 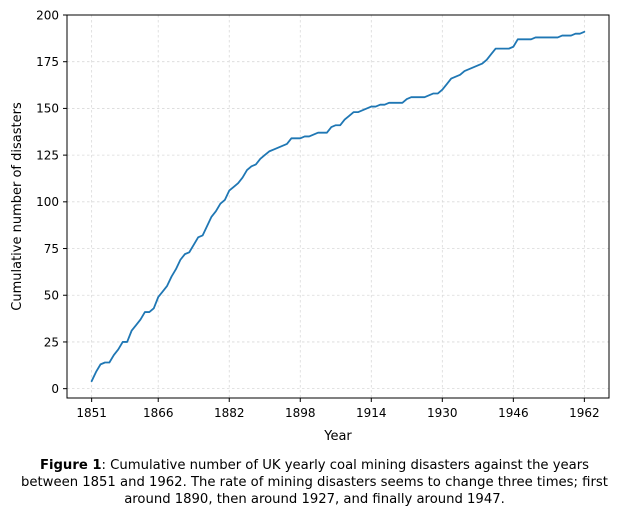 What do you see at coordinates (70, 465) in the screenshot?
I see `caption-label: Figure 1` at bounding box center [70, 465].